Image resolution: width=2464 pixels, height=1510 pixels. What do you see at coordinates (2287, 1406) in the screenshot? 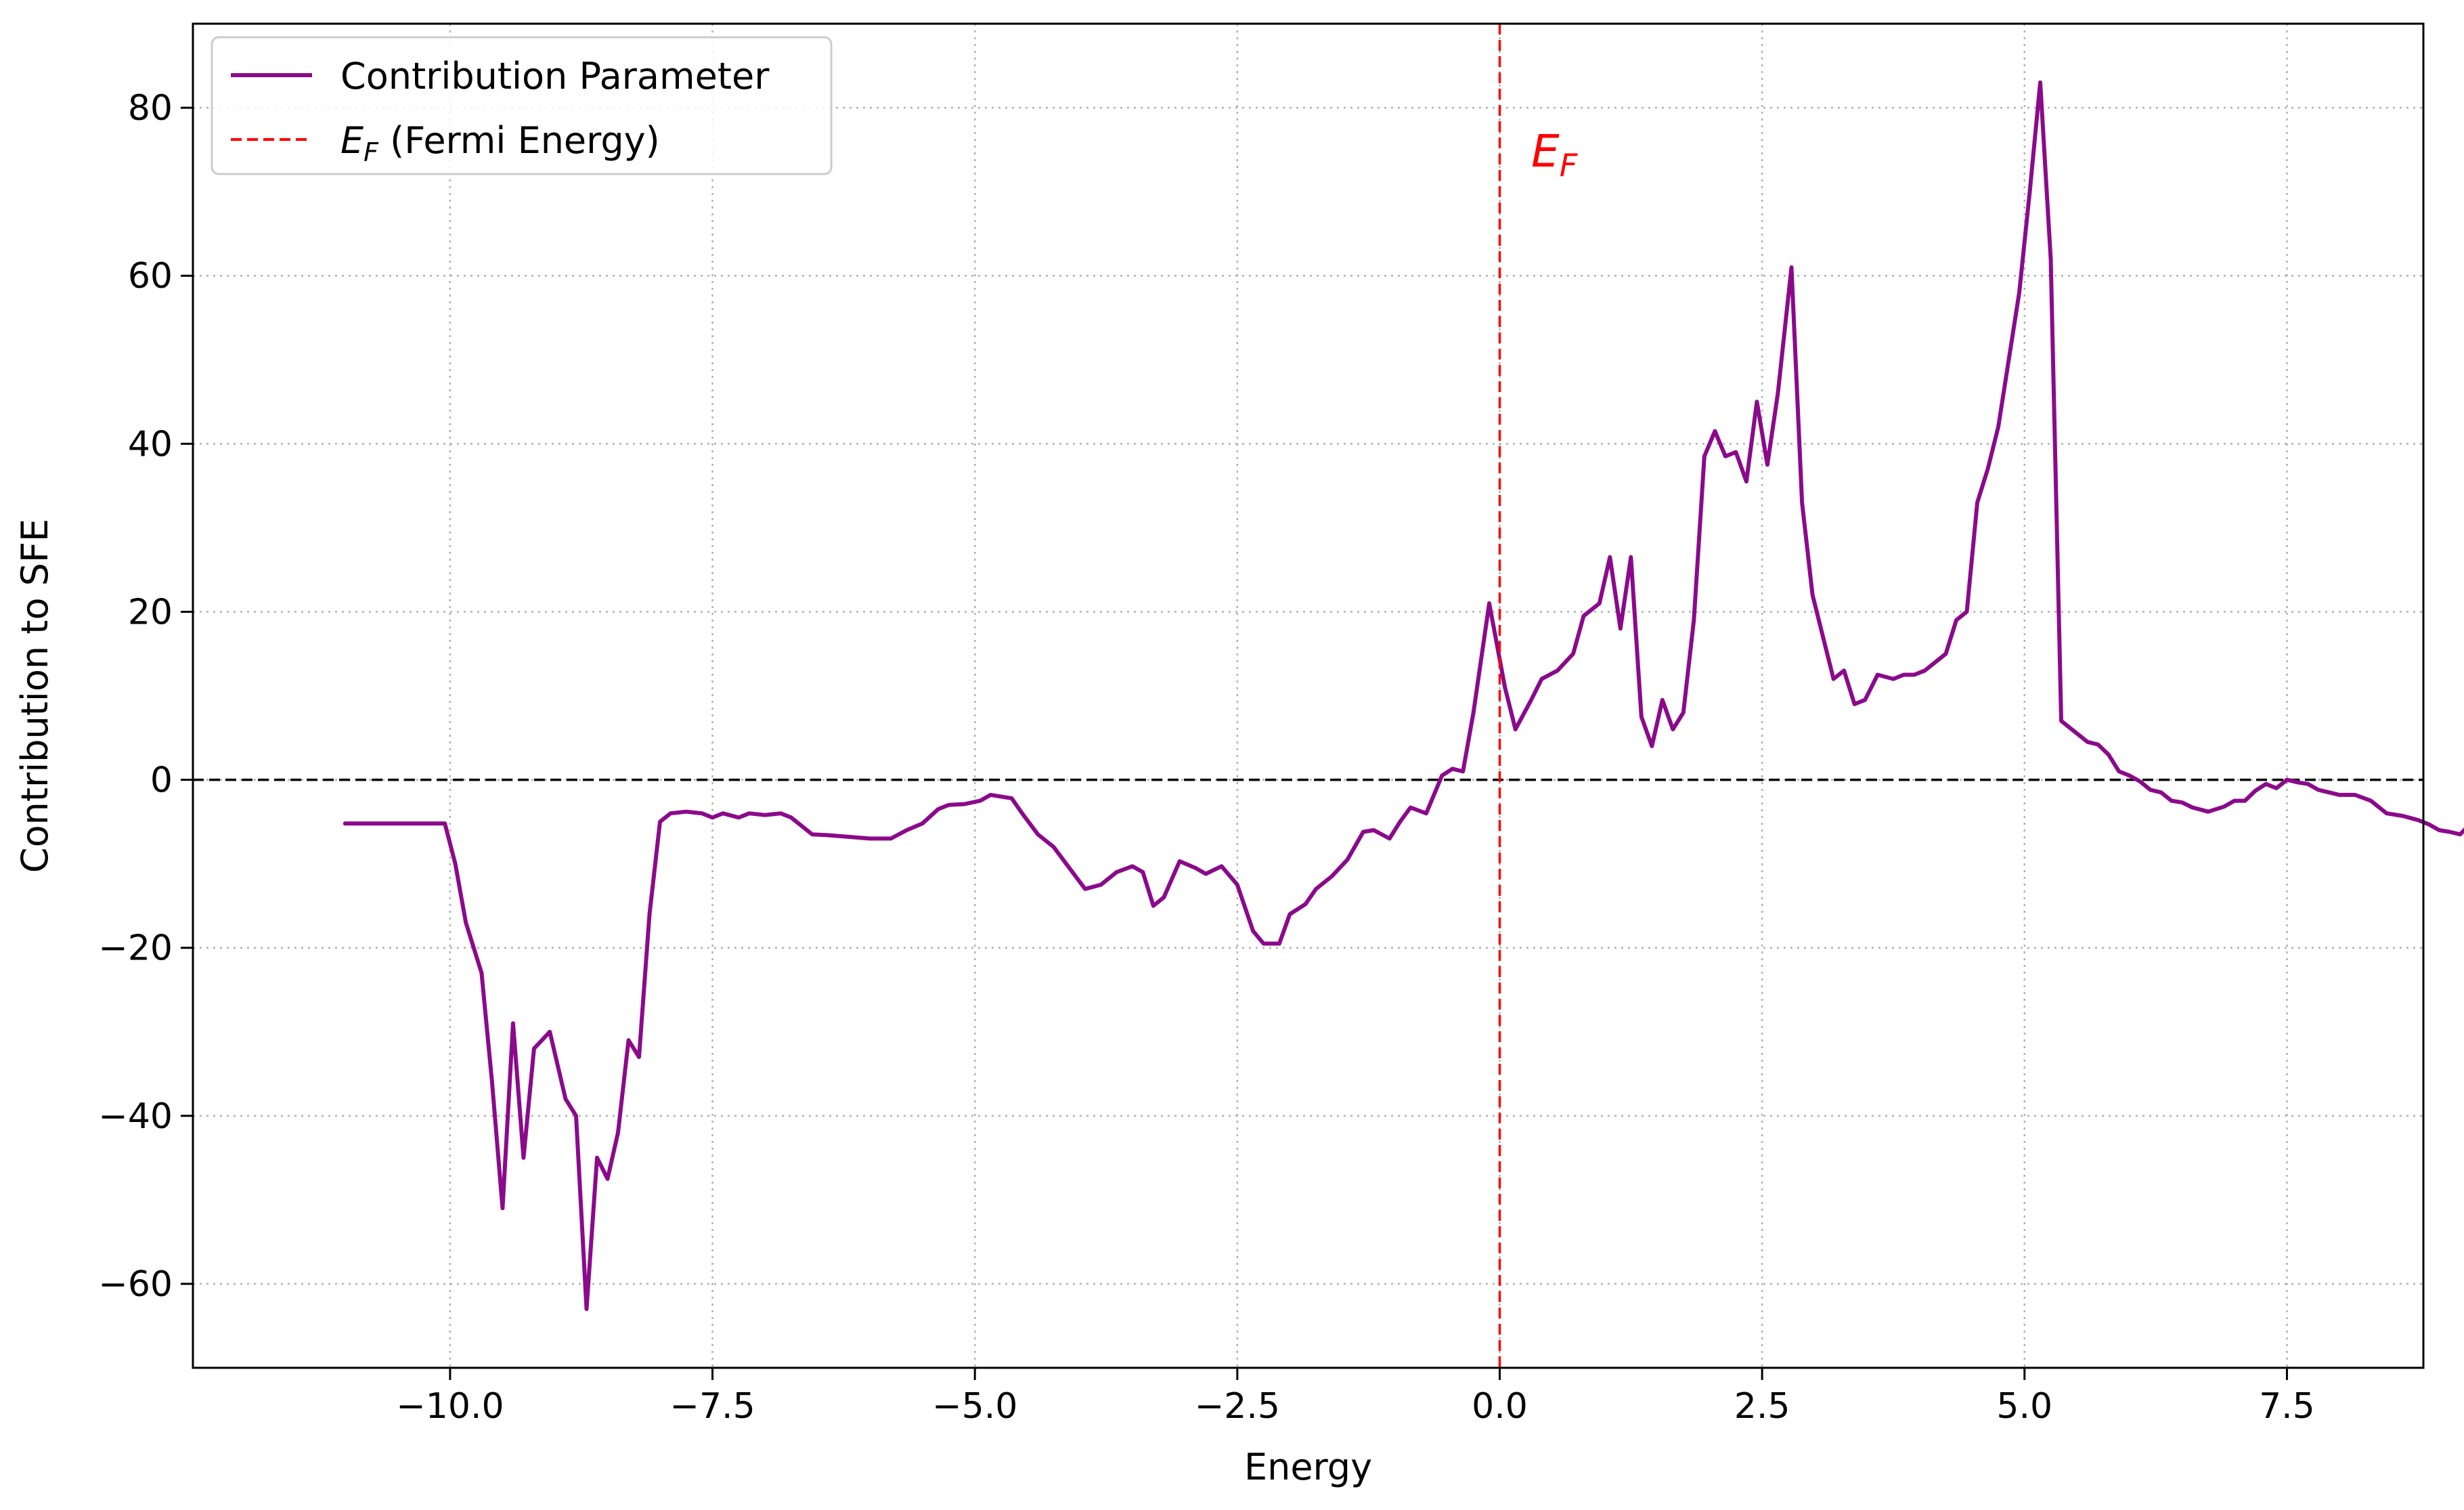
I see `x-tick-label: 7.5` at bounding box center [2287, 1406].